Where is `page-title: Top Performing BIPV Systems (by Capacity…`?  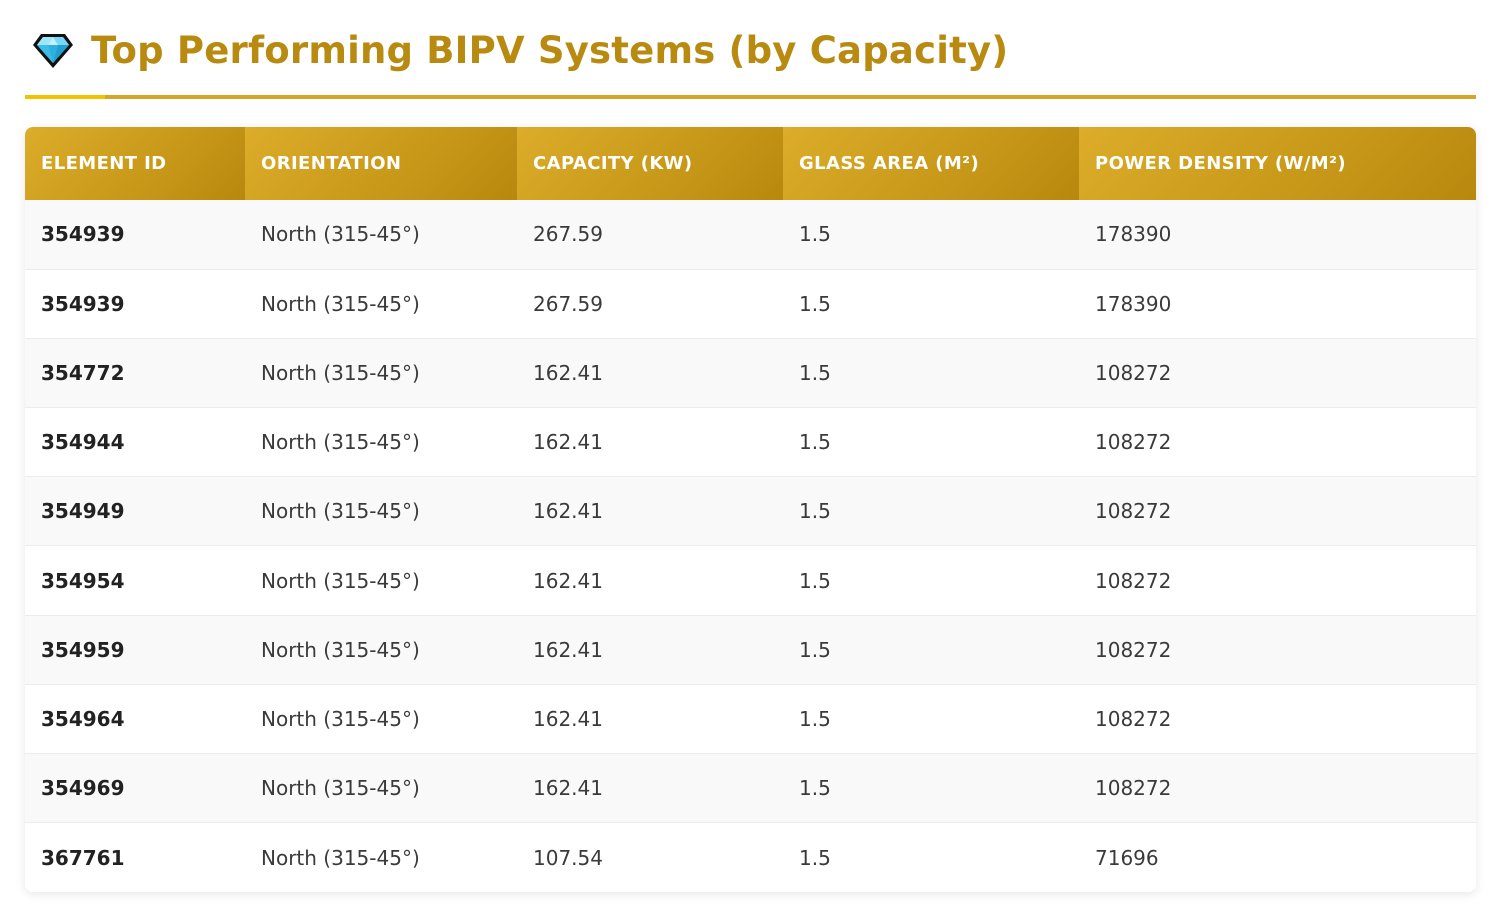
page-title: Top Performing BIPV Systems (by Capacity… is located at coordinates (550, 50).